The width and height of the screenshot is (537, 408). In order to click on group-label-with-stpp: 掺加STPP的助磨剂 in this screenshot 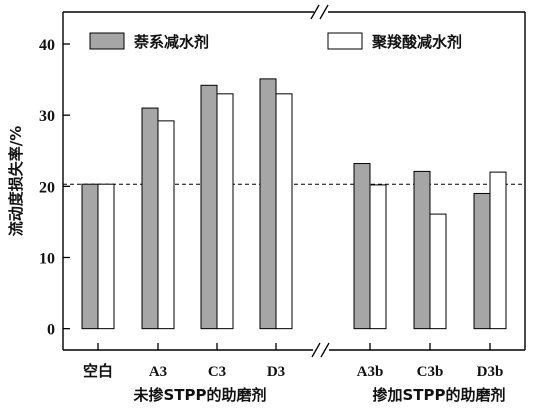, I will do `click(438, 395)`.